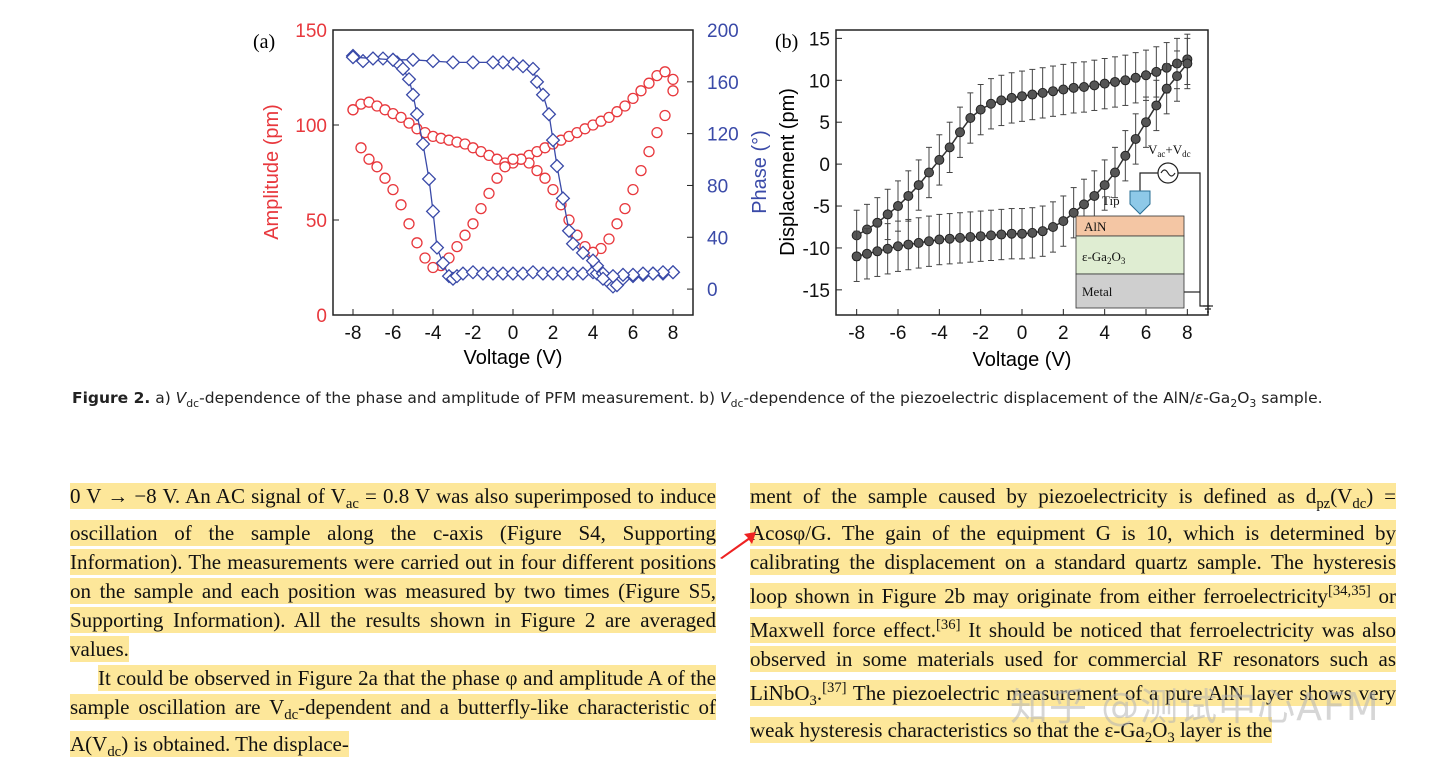 Image resolution: width=1443 pixels, height=768 pixels. What do you see at coordinates (821, 207) in the screenshot?
I see `y-tick-label: -5` at bounding box center [821, 207].